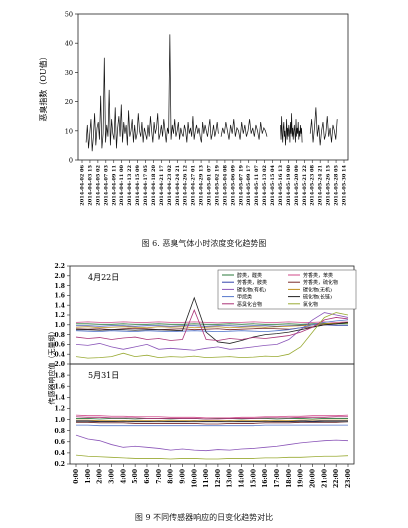 The height and width of the screenshot is (528, 408). What do you see at coordinates (51, 366) in the screenshot?
I see `y-axis-label: 传感器响应值（无量纲）` at bounding box center [51, 366].